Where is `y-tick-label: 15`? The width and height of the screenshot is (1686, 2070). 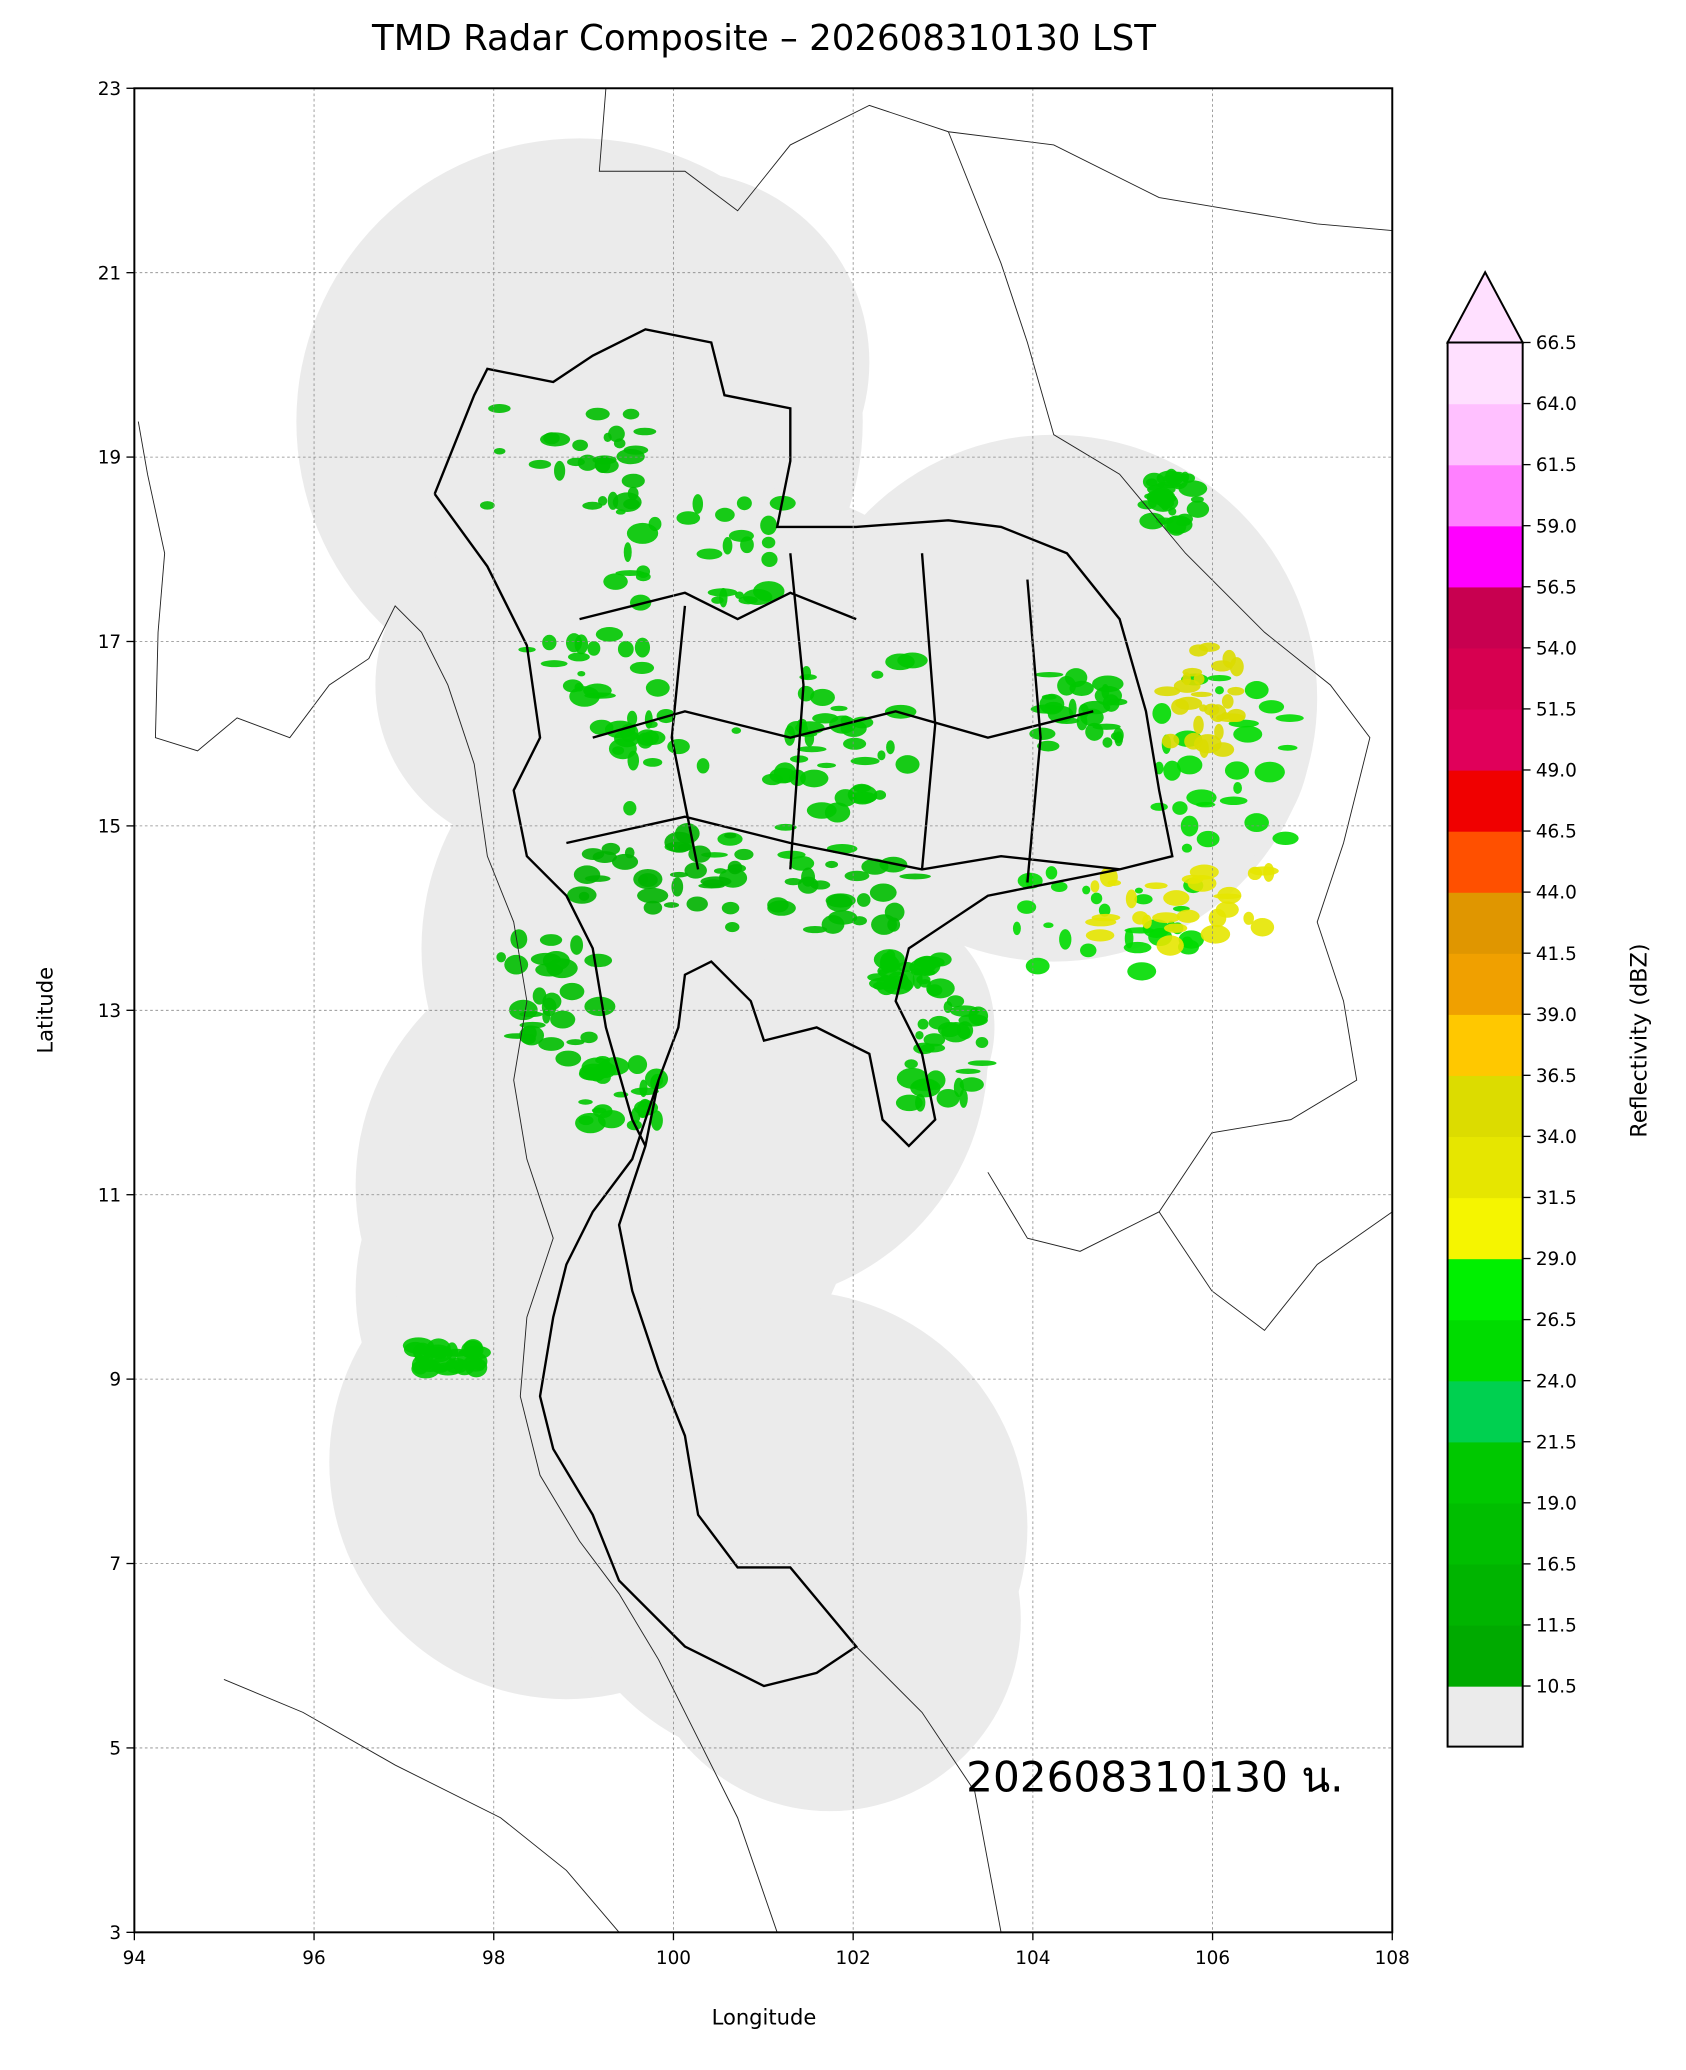
y-tick-label: 15 is located at coordinates (109, 826).